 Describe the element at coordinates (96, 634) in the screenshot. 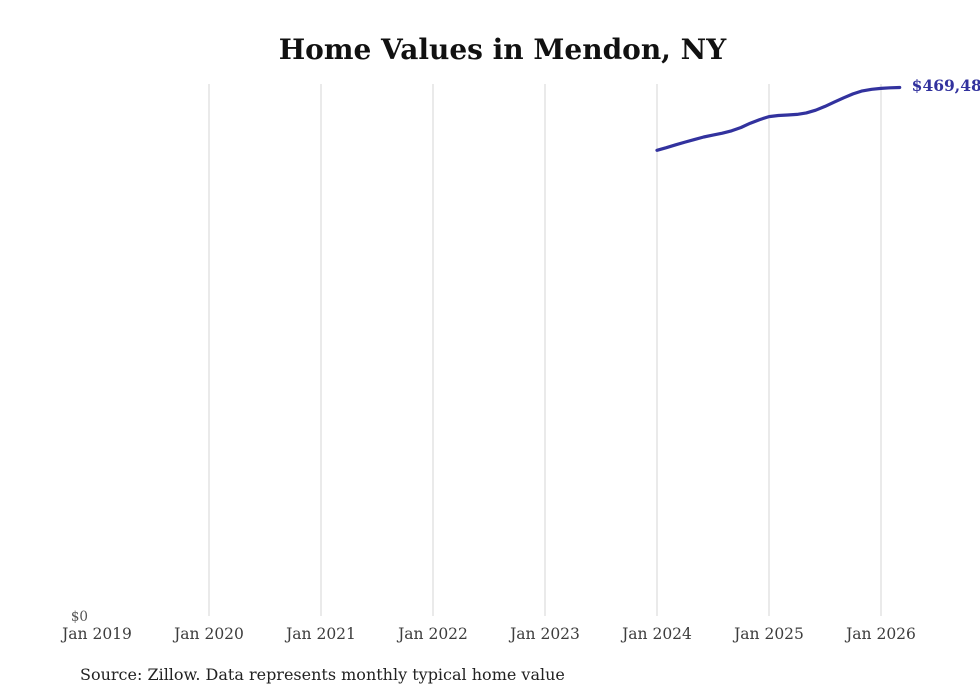

I see `x-tick-label: Jan 2019` at that location.